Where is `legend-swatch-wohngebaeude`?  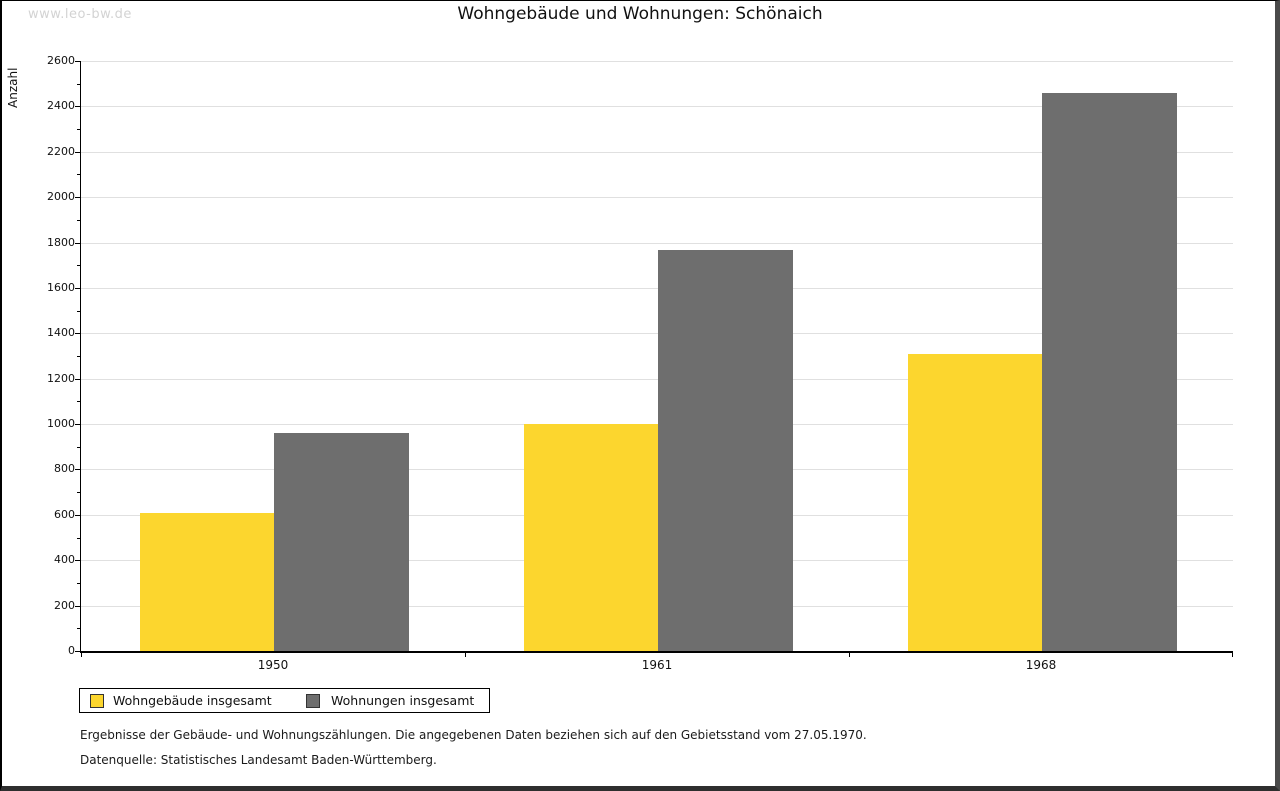
legend-swatch-wohngebaeude is located at coordinates (97, 701).